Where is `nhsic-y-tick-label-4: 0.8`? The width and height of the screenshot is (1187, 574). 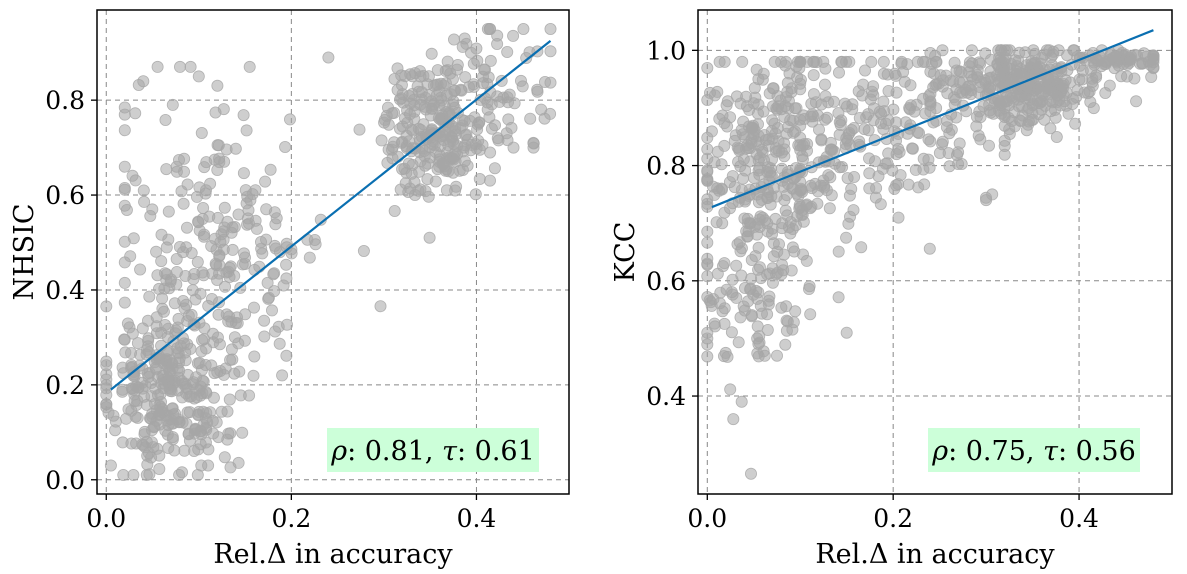 nhsic-y-tick-label-4: 0.8 is located at coordinates (65, 100).